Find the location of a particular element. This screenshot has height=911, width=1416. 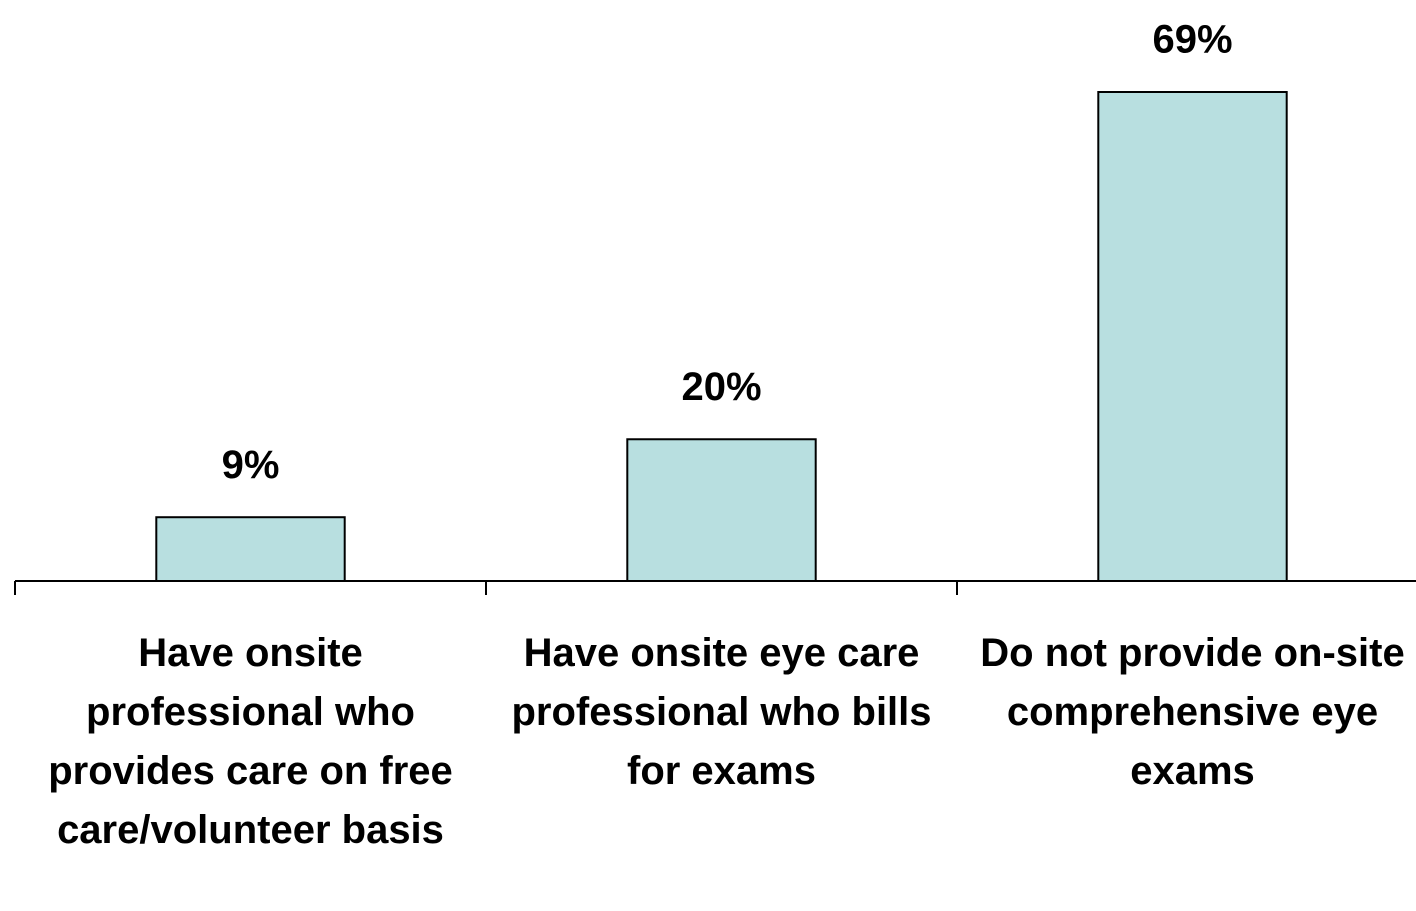

label-line: exams is located at coordinates (1192, 771).